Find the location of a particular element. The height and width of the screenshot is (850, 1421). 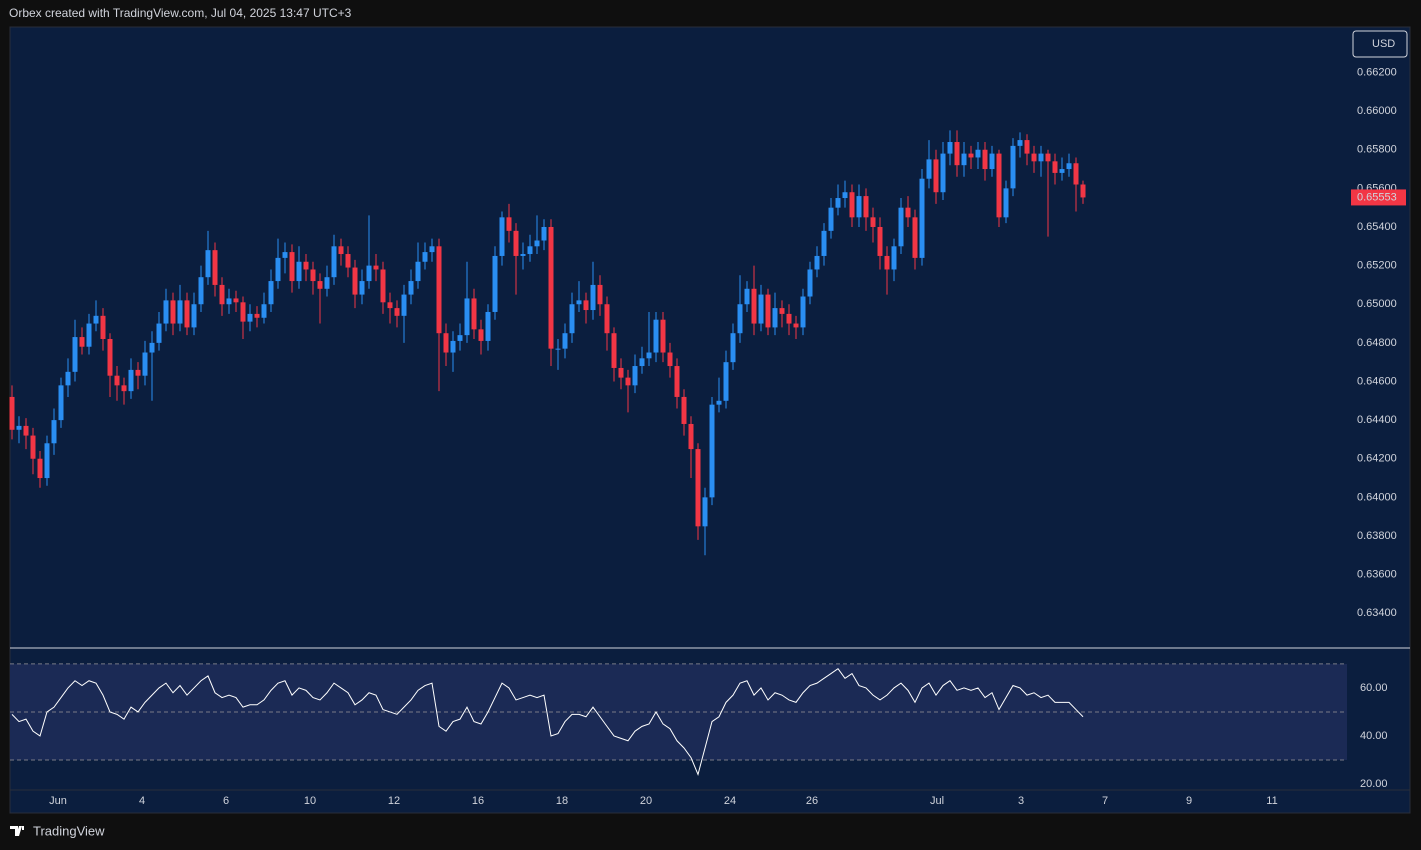

logo is located at coordinates (17, 831).